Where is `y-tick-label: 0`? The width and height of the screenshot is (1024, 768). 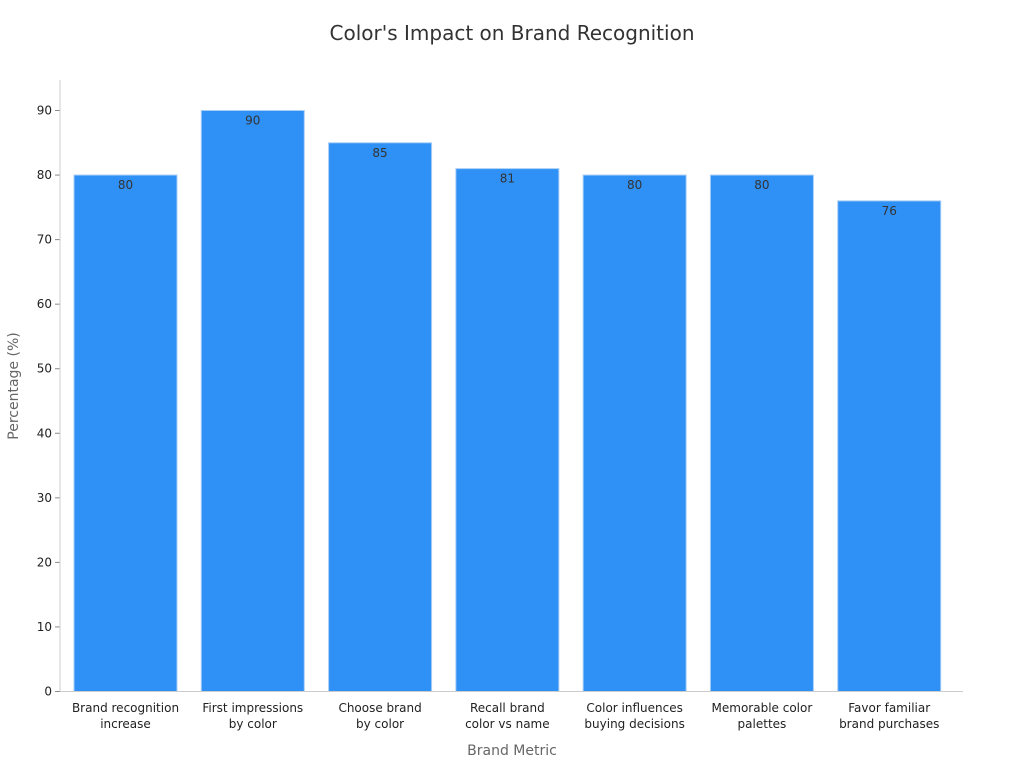
y-tick-label: 0 is located at coordinates (48, 692).